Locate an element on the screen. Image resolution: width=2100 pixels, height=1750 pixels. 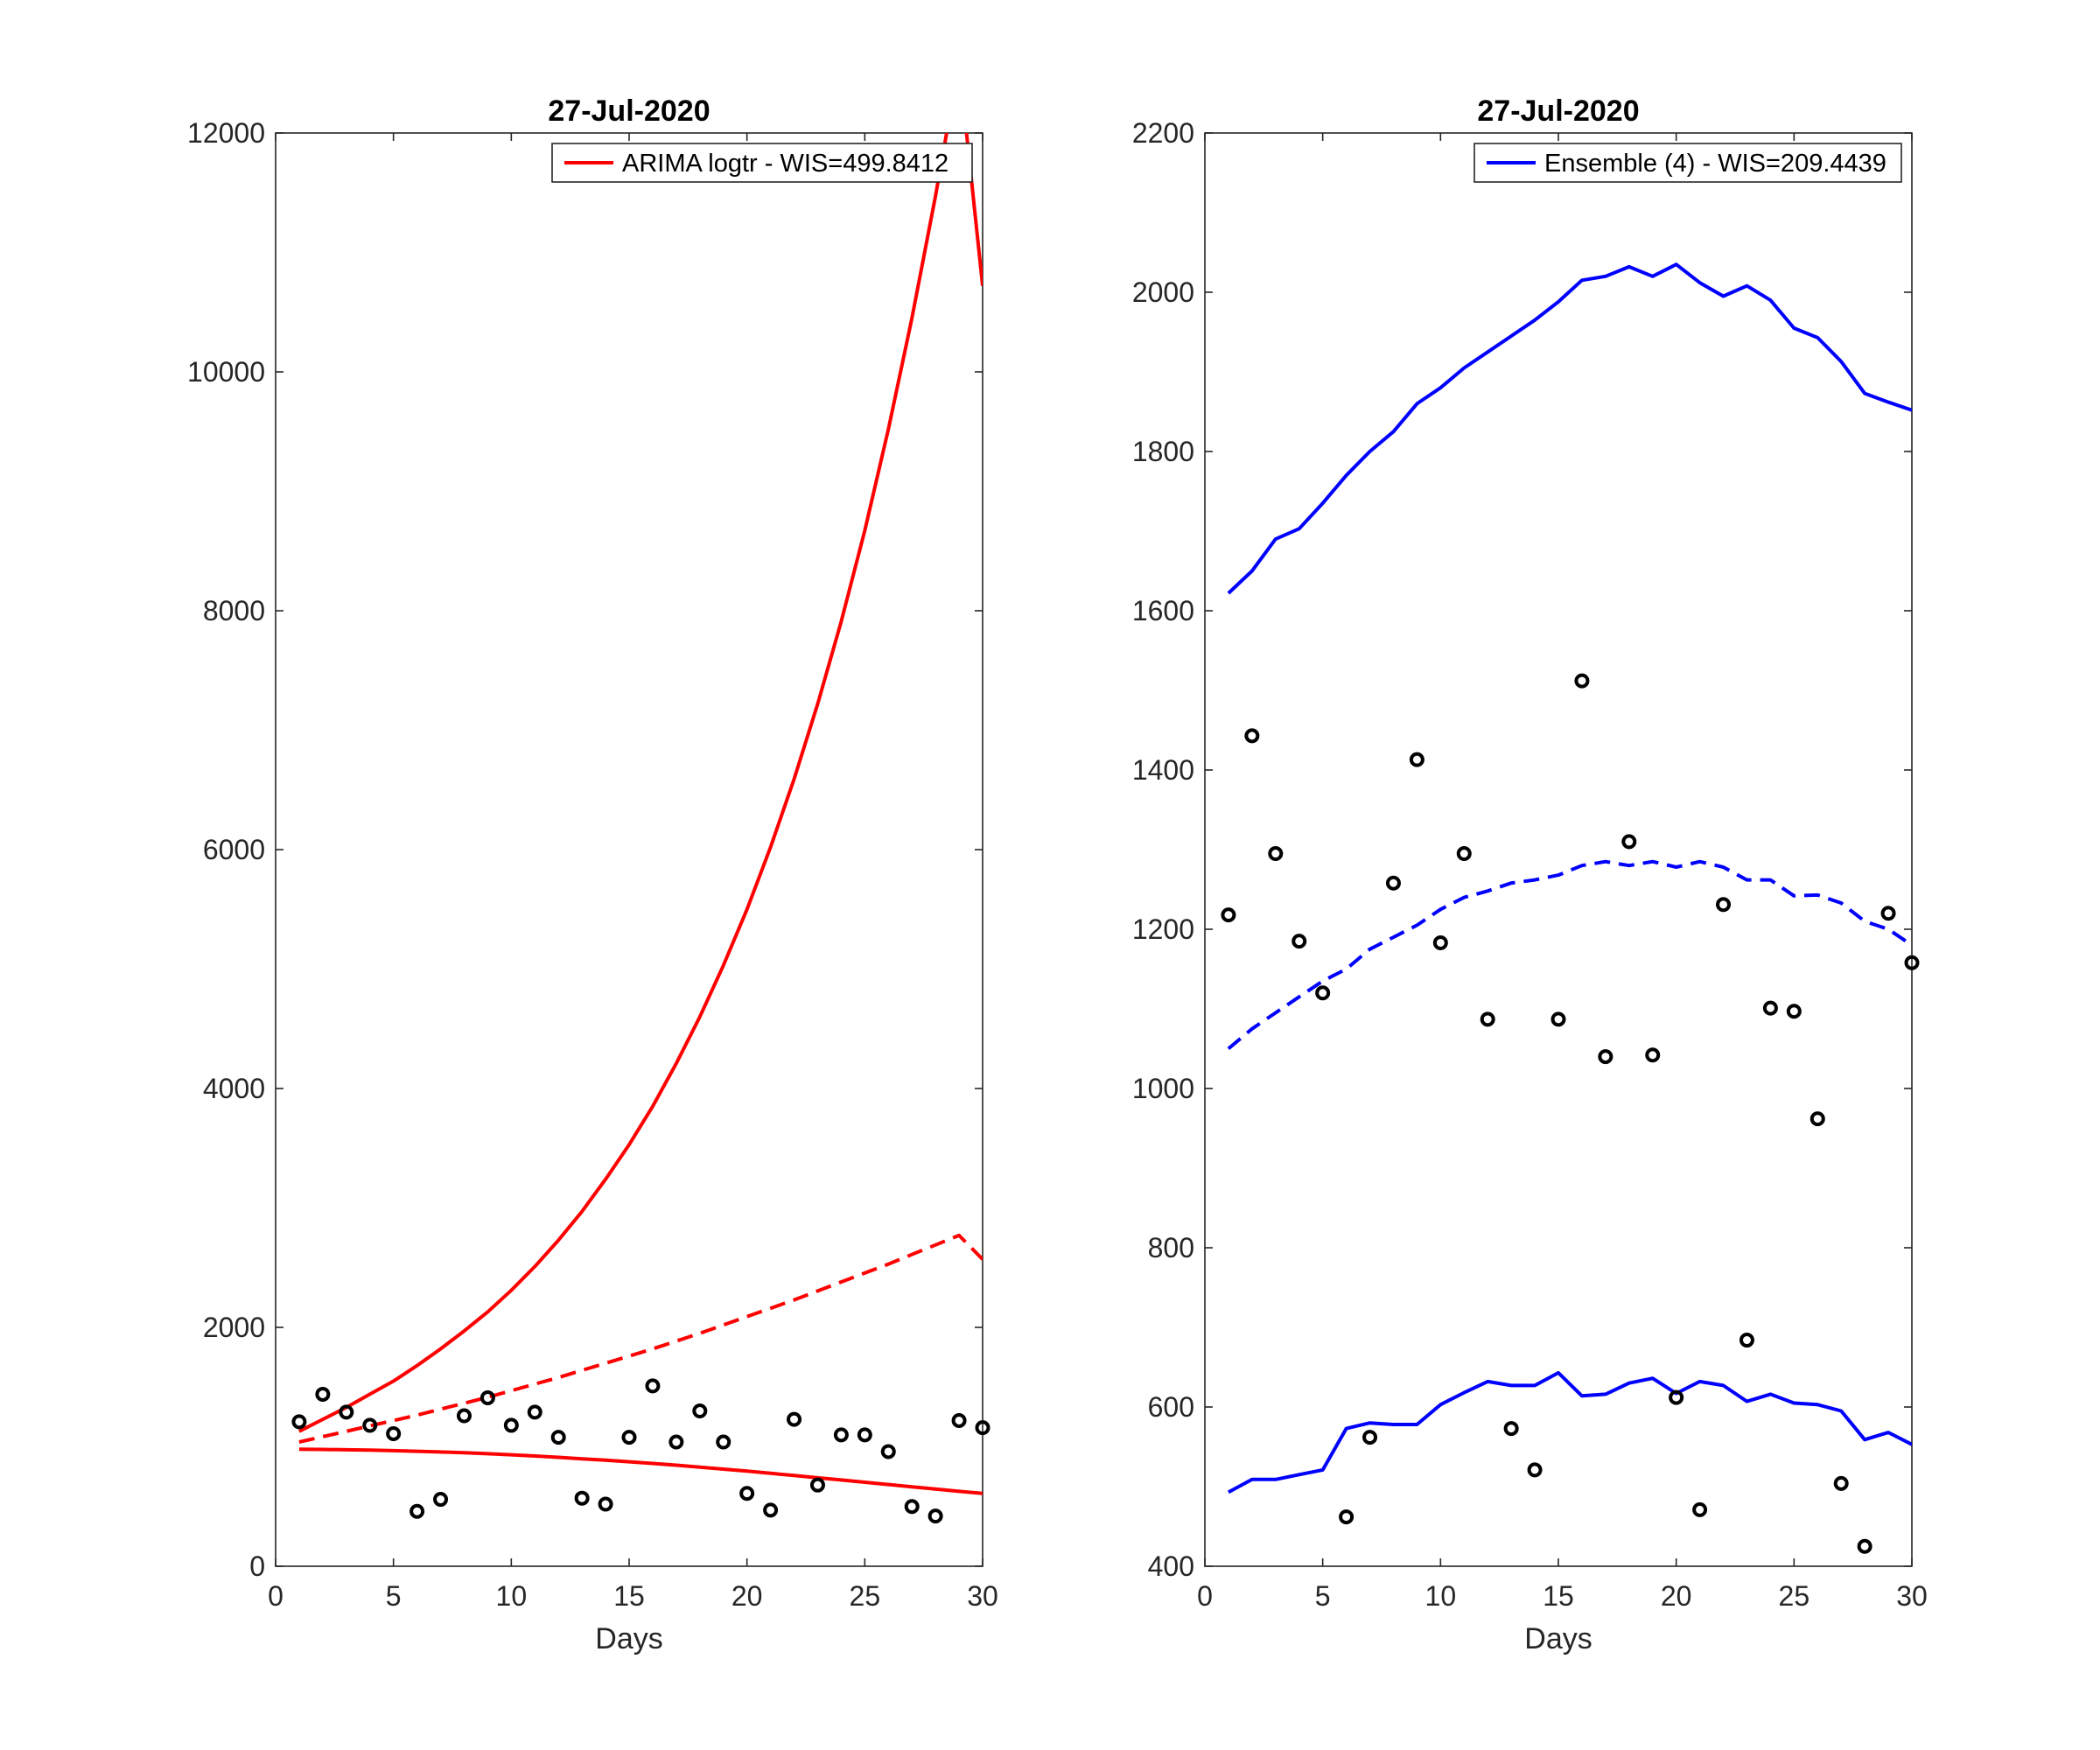
y-tick-label: 8000 is located at coordinates (234, 610).